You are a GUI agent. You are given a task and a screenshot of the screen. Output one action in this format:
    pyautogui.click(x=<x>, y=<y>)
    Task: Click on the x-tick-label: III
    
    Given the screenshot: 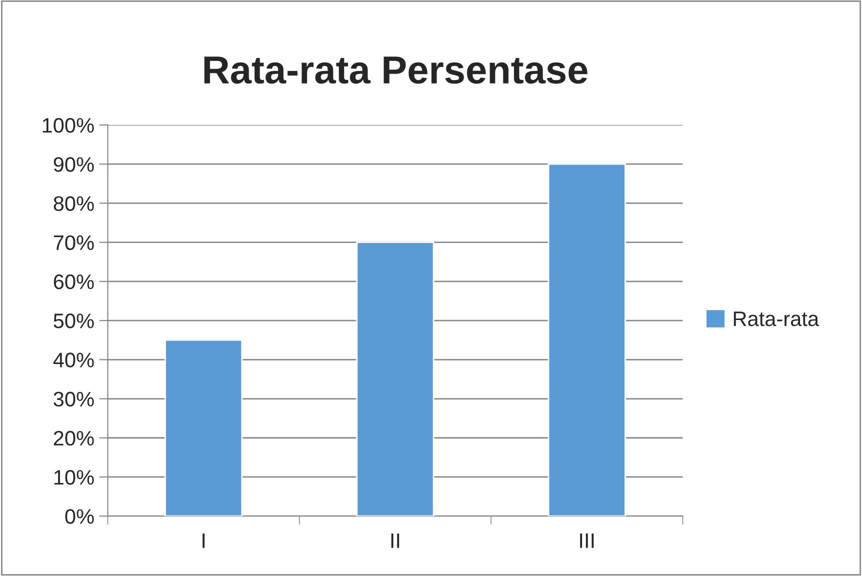 What is the action you would take?
    pyautogui.click(x=587, y=541)
    